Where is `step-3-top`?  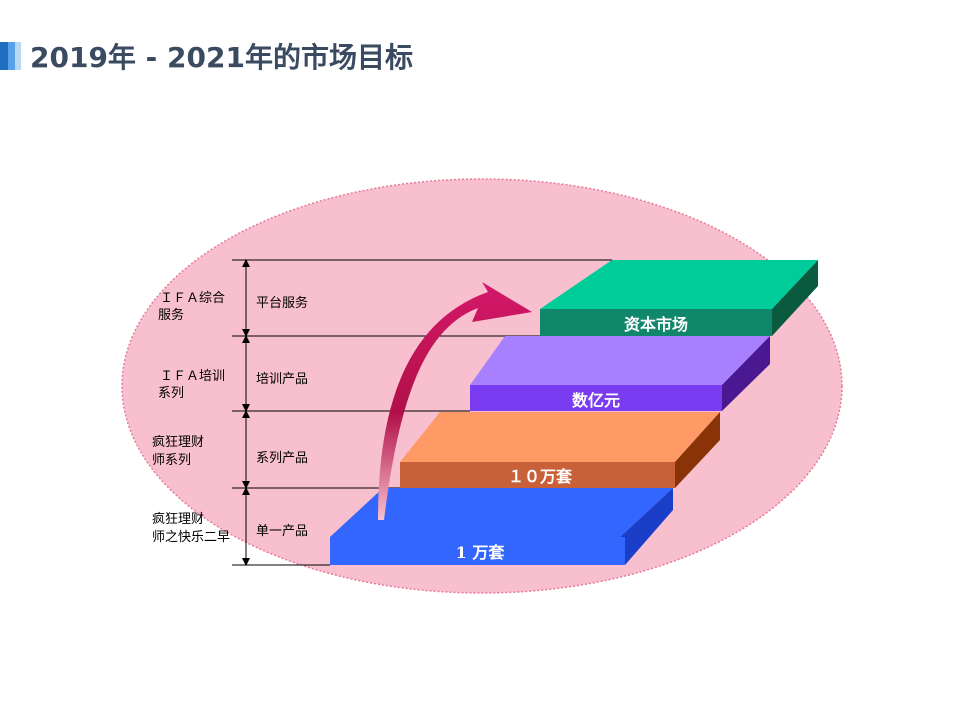 step-3-top is located at coordinates (620, 360).